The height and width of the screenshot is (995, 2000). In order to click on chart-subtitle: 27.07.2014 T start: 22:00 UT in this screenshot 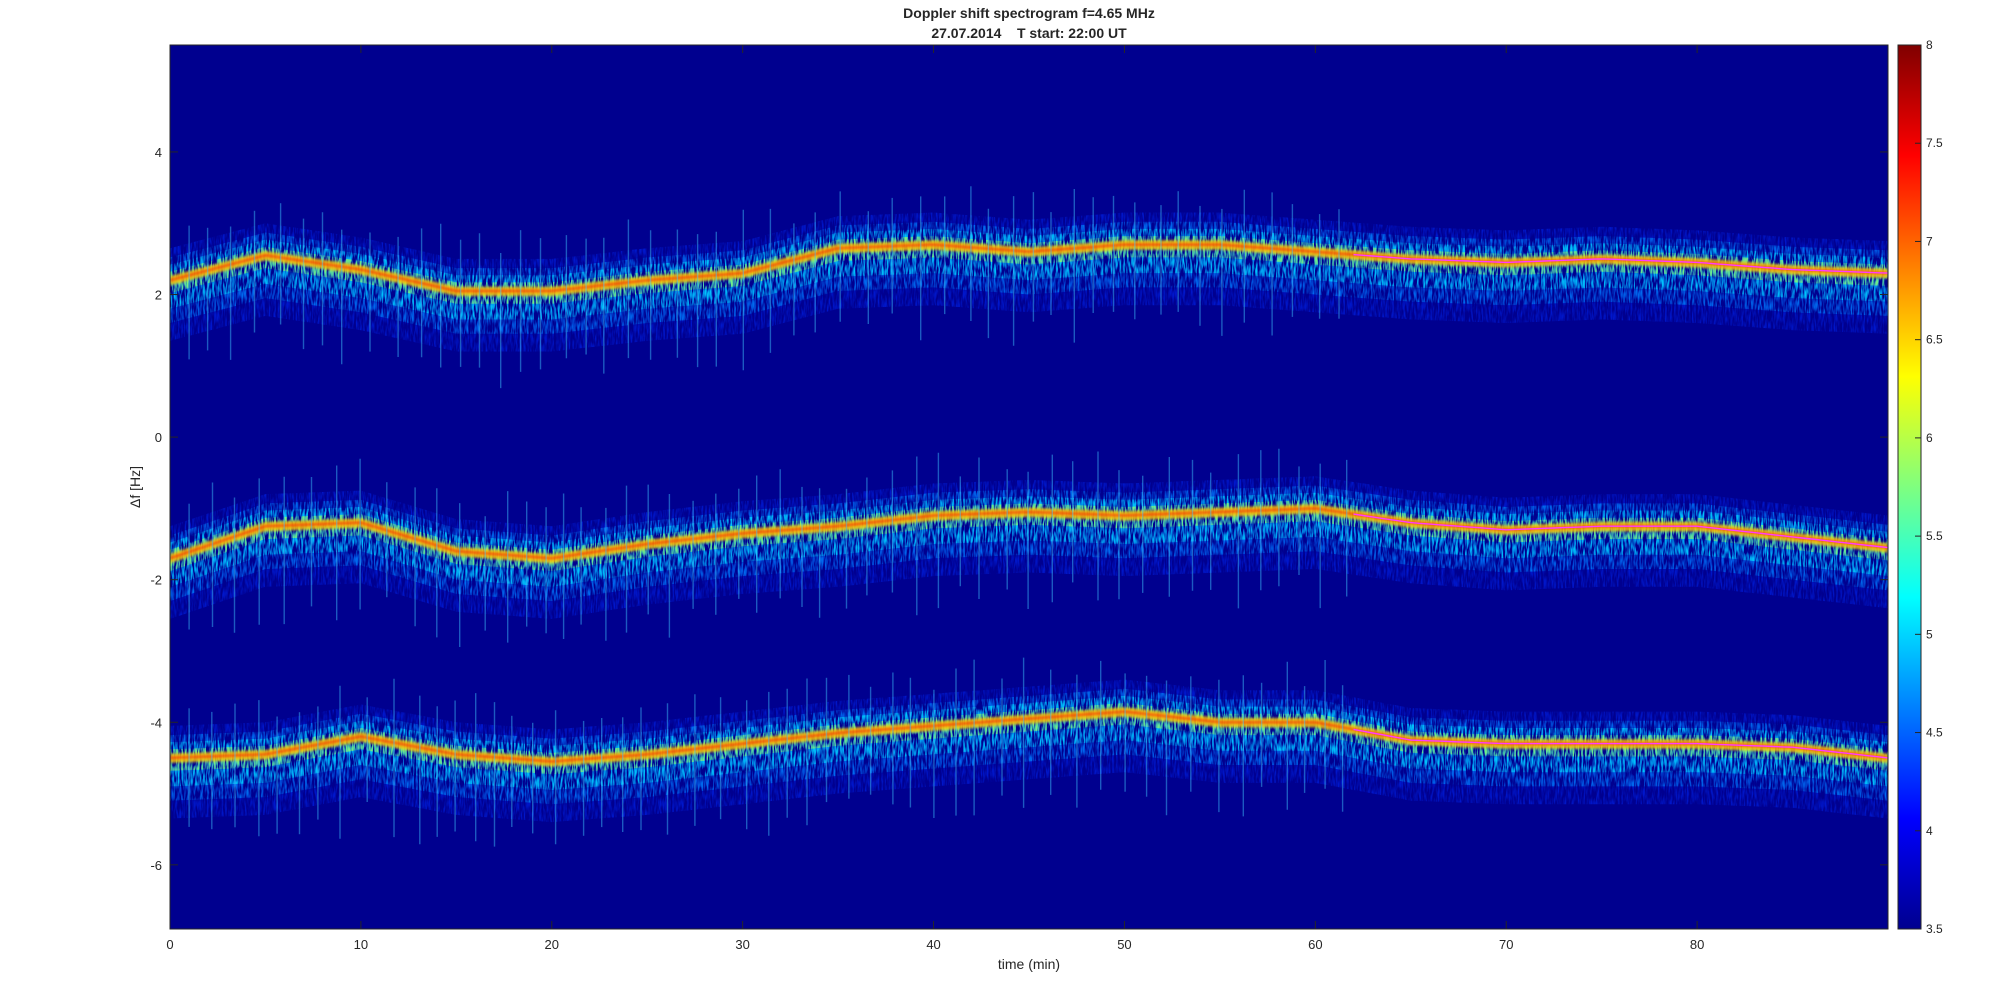, I will do `click(1029, 33)`.